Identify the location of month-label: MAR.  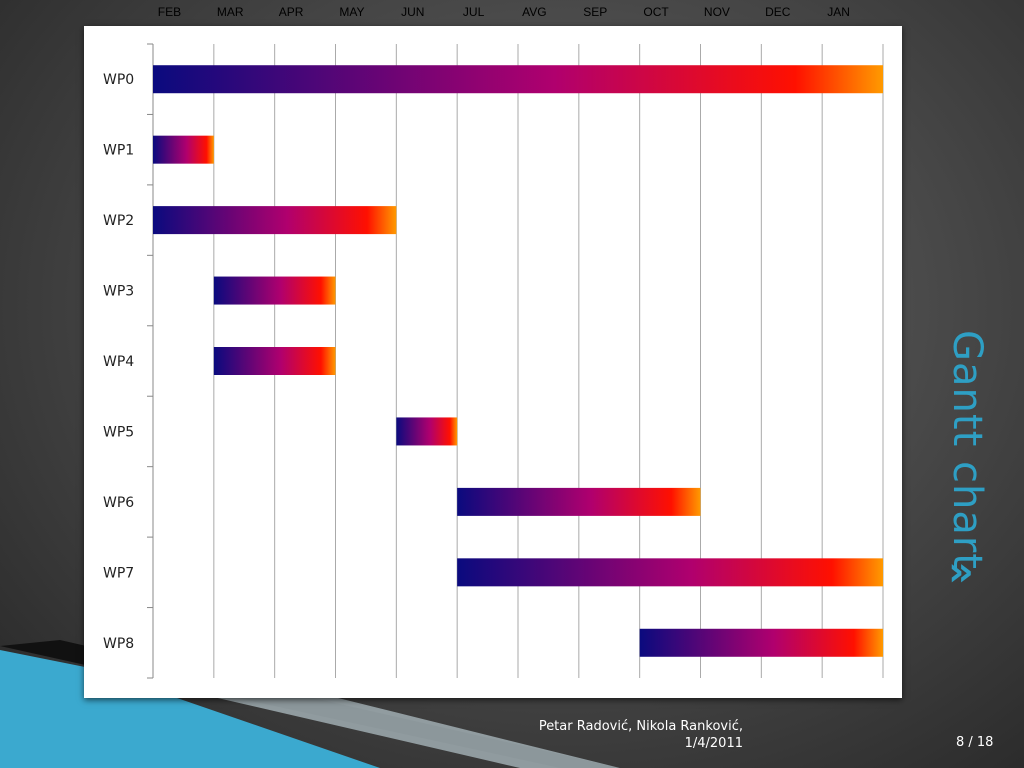
(230, 12).